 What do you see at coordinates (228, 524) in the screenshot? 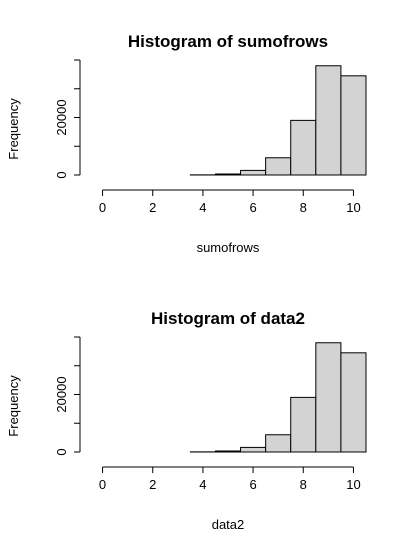
I see `x-axis-label: data2` at bounding box center [228, 524].